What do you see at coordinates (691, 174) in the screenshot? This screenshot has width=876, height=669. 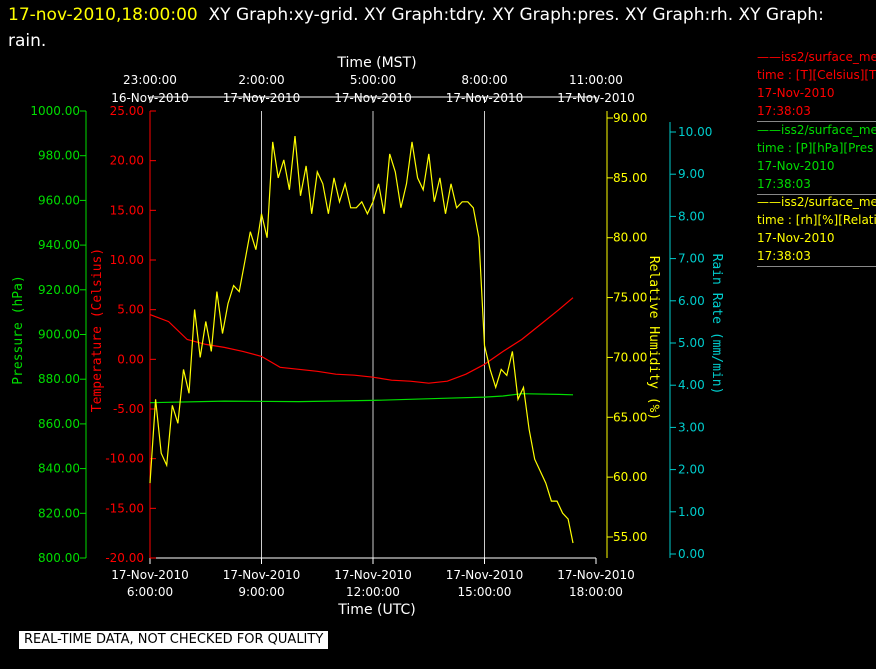 I see `y-tick-label-rain: 9.00` at bounding box center [691, 174].